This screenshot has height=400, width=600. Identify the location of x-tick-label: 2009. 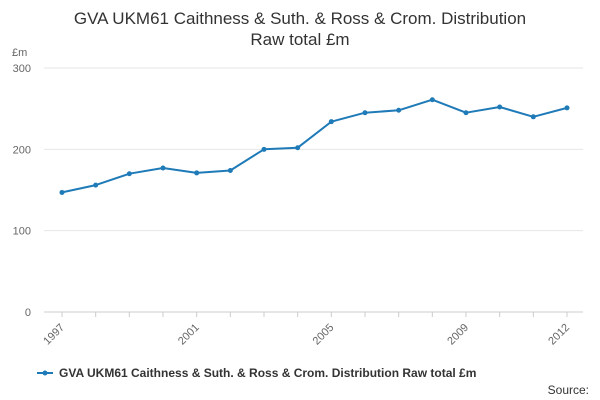
(458, 335).